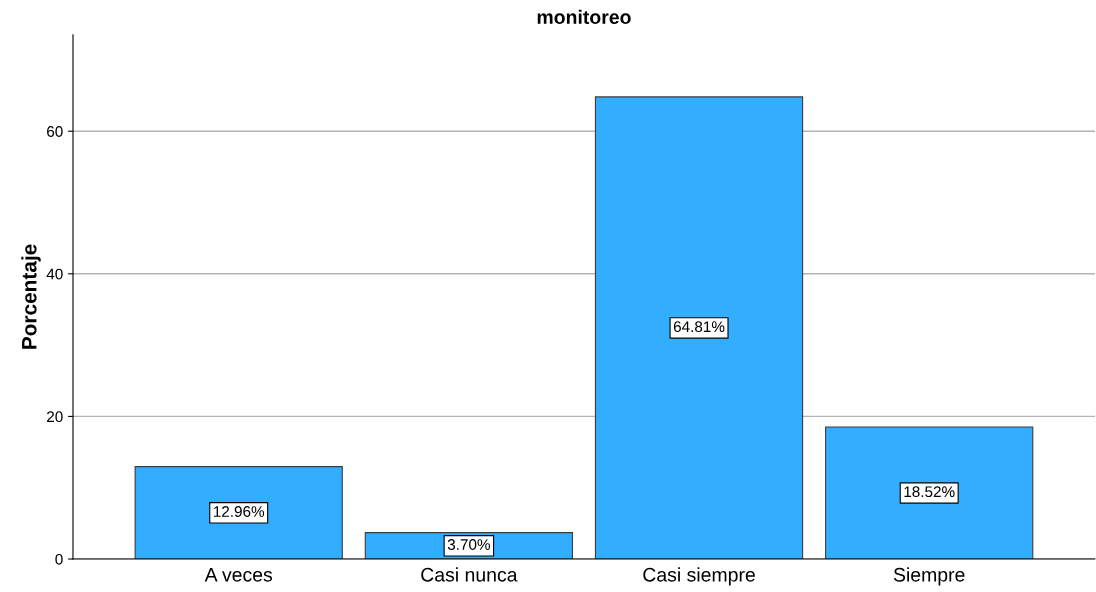 Image resolution: width=1096 pixels, height=592 pixels. Describe the element at coordinates (55, 131) in the screenshot. I see `y-tick-label: 60` at that location.